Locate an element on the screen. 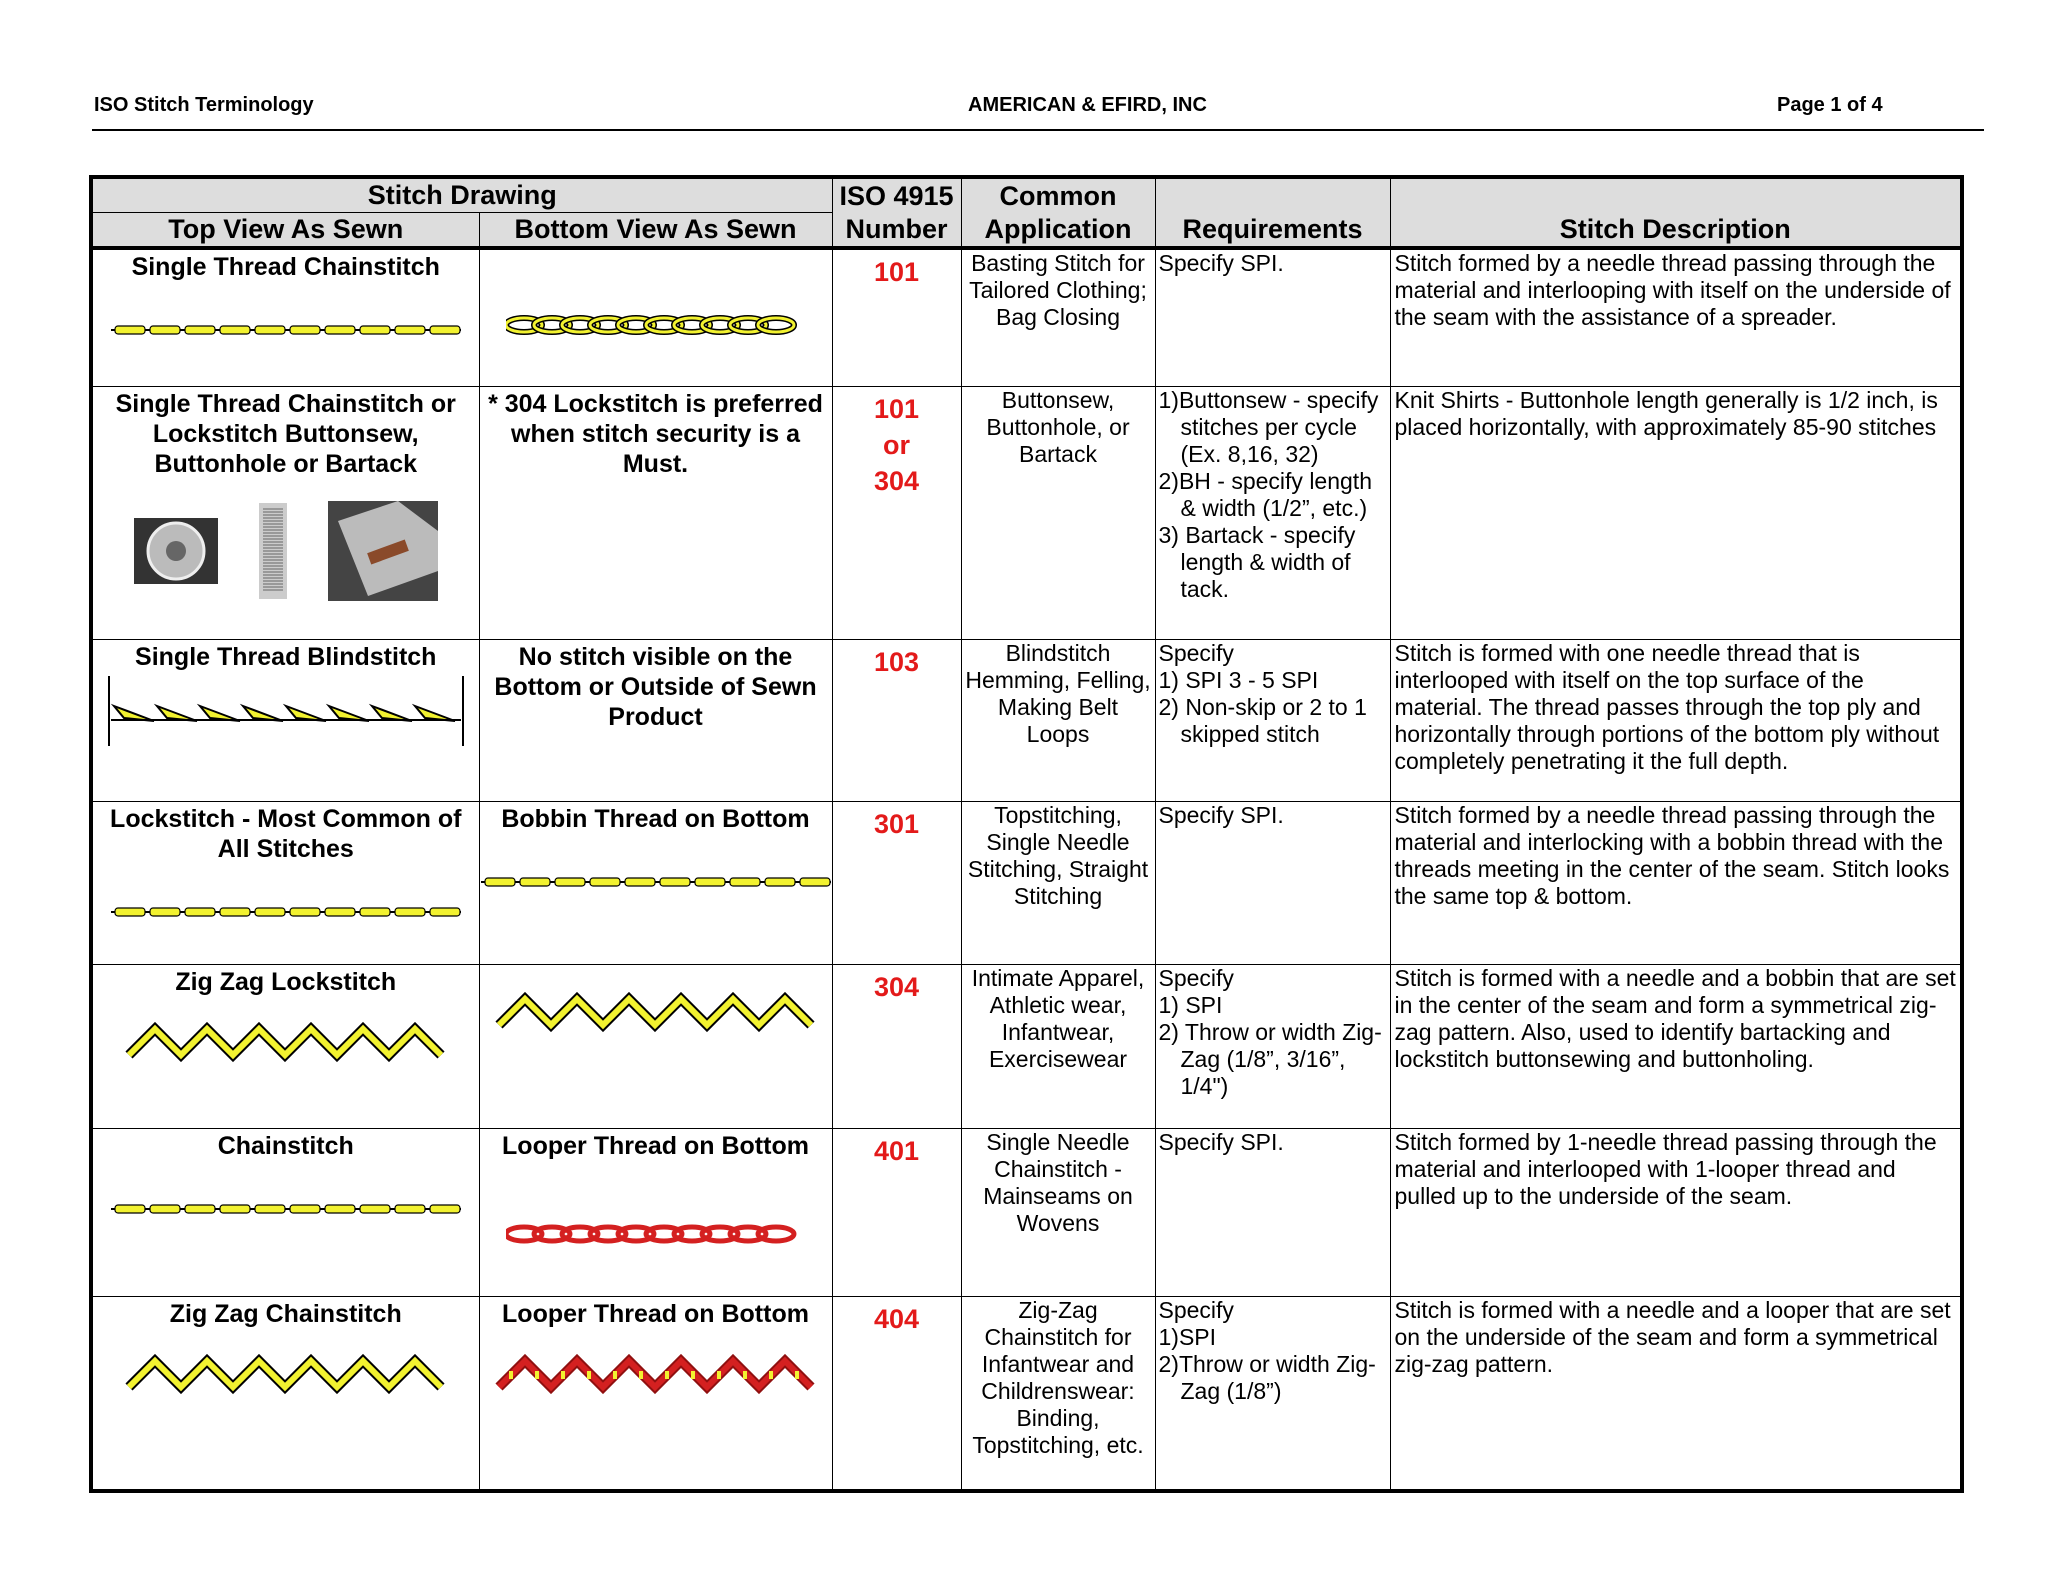  col-application: Common Application is located at coordinates (1058, 213).